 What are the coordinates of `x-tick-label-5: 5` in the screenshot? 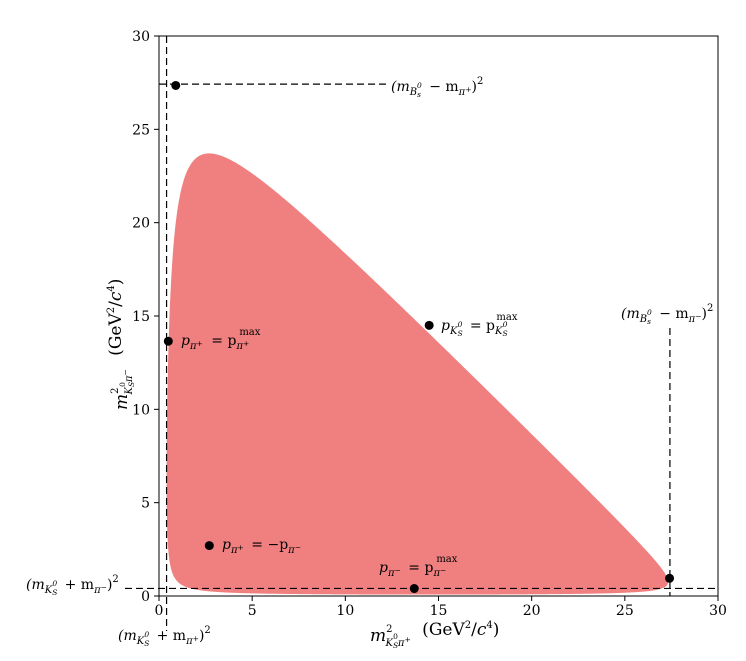 It's located at (252, 611).